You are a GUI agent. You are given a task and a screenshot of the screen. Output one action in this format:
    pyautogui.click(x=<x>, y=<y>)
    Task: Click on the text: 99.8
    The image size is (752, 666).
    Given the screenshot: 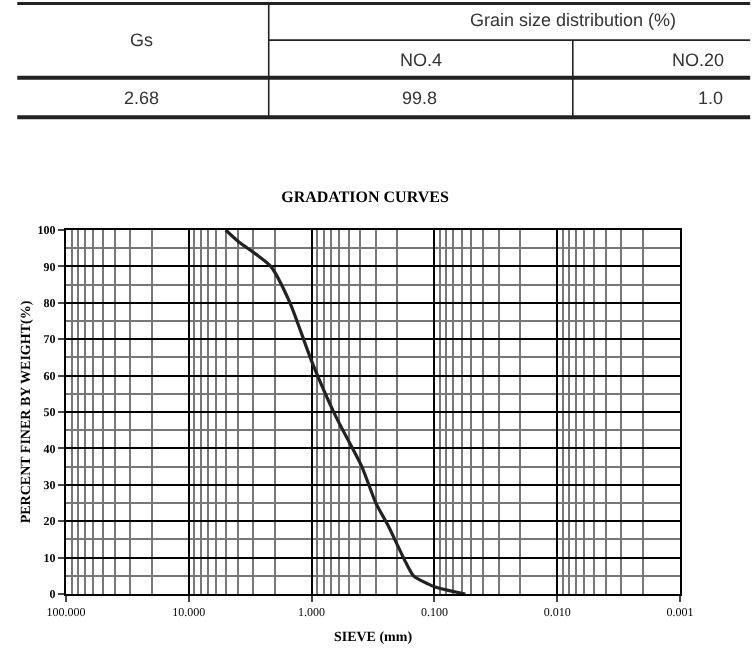 What is the action you would take?
    pyautogui.click(x=420, y=98)
    